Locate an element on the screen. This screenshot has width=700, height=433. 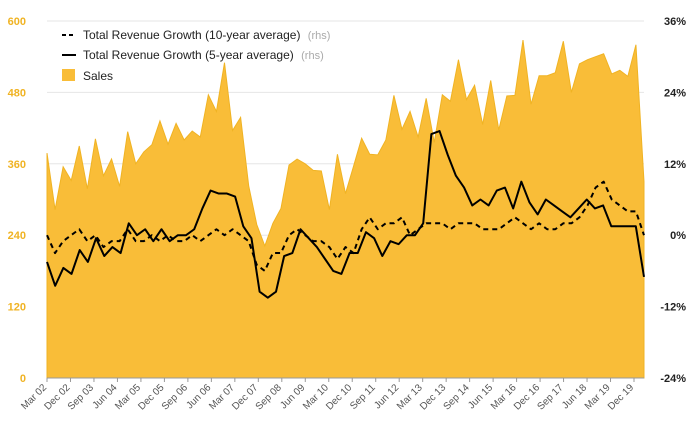
y-axis-left-ticks: 0 120 240 360 480 600 is located at coordinates (17, 200).